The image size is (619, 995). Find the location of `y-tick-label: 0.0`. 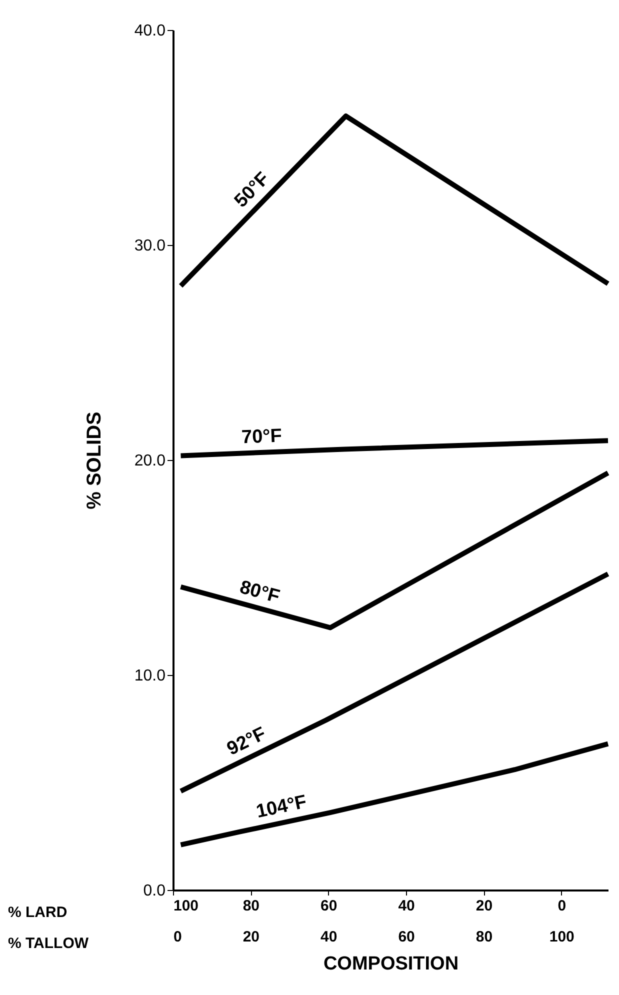

y-tick-label: 0.0 is located at coordinates (154, 891).